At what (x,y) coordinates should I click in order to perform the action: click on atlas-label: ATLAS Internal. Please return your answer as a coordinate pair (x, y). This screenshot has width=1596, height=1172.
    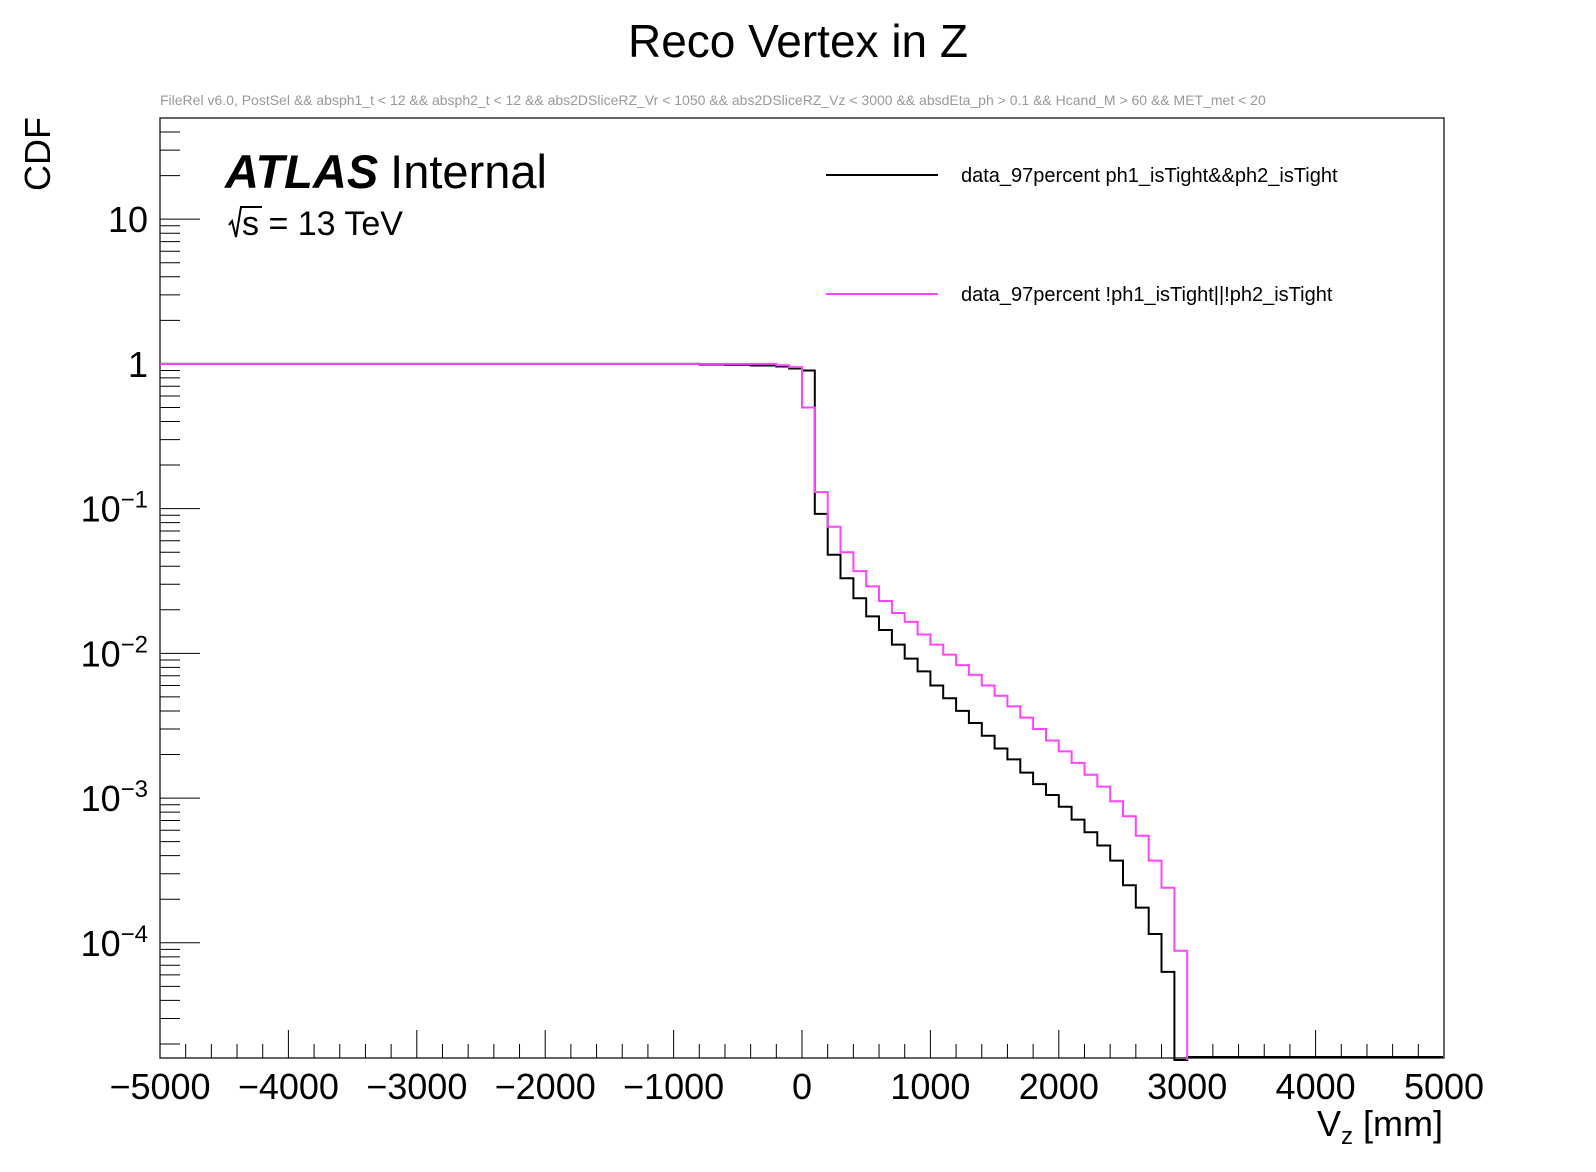
    Looking at the image, I should click on (385, 171).